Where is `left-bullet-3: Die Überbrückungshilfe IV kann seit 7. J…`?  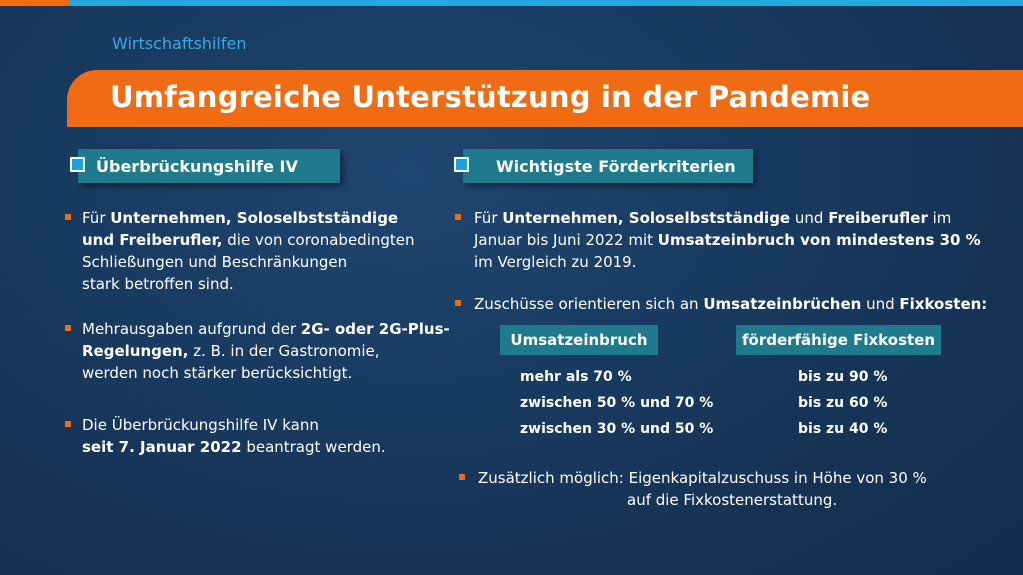
left-bullet-3: Die Überbrückungshilfe IV kann seit 7. J… is located at coordinates (234, 436).